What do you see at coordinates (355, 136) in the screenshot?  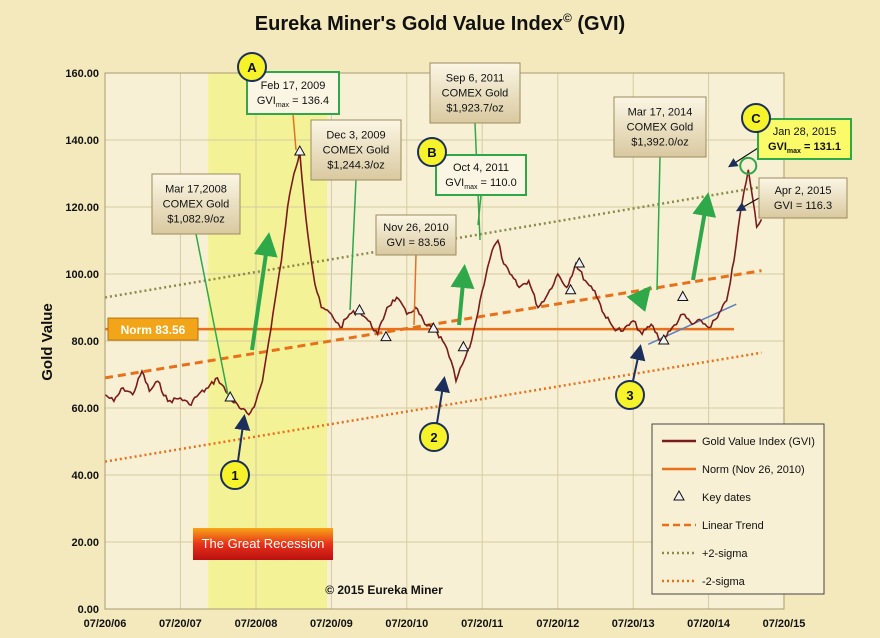 I see `annotation-text: Dec 3, 2009` at bounding box center [355, 136].